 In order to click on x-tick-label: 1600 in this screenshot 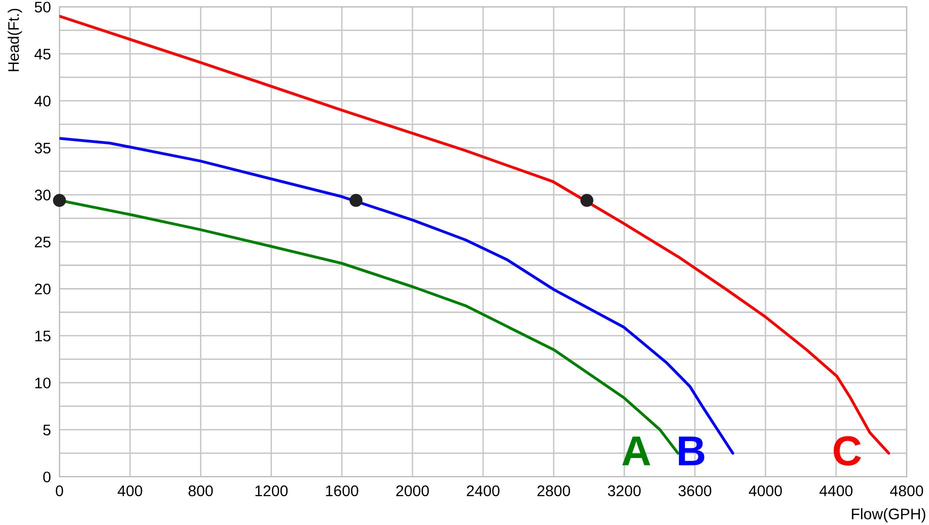, I will do `click(342, 490)`.